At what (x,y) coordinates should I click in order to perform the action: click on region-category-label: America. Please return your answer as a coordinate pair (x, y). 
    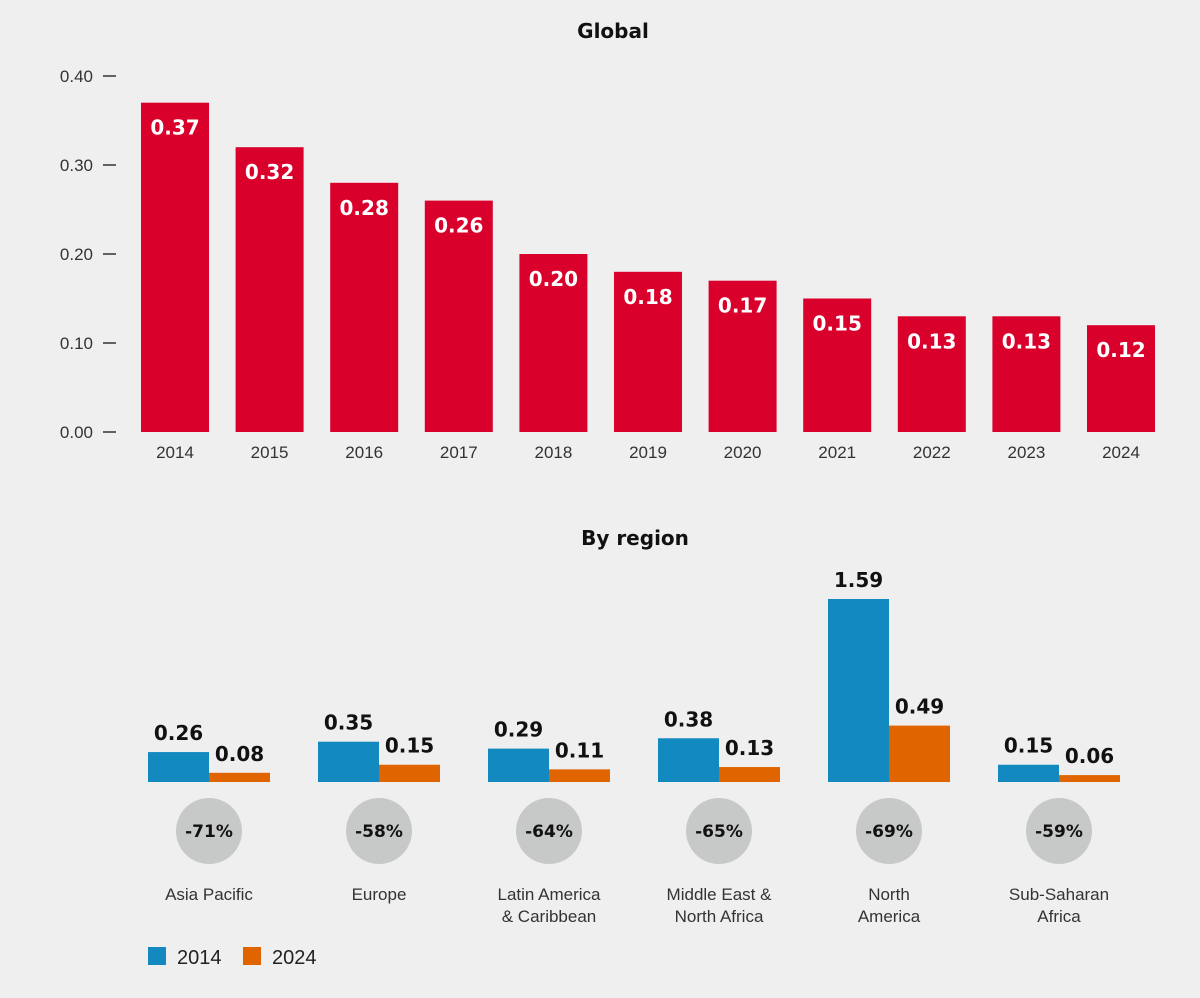
    Looking at the image, I should click on (889, 916).